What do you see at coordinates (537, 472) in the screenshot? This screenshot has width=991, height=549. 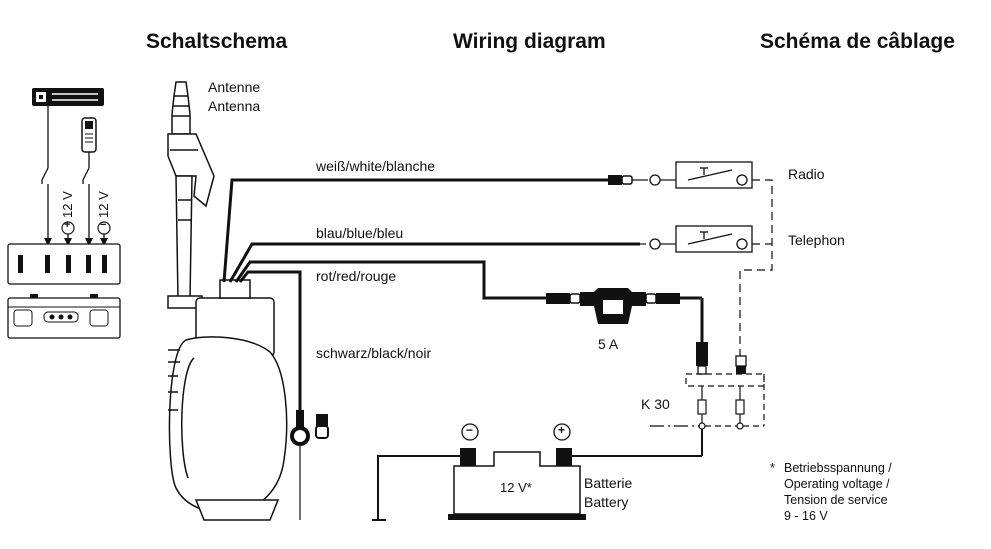 I see `battery` at bounding box center [537, 472].